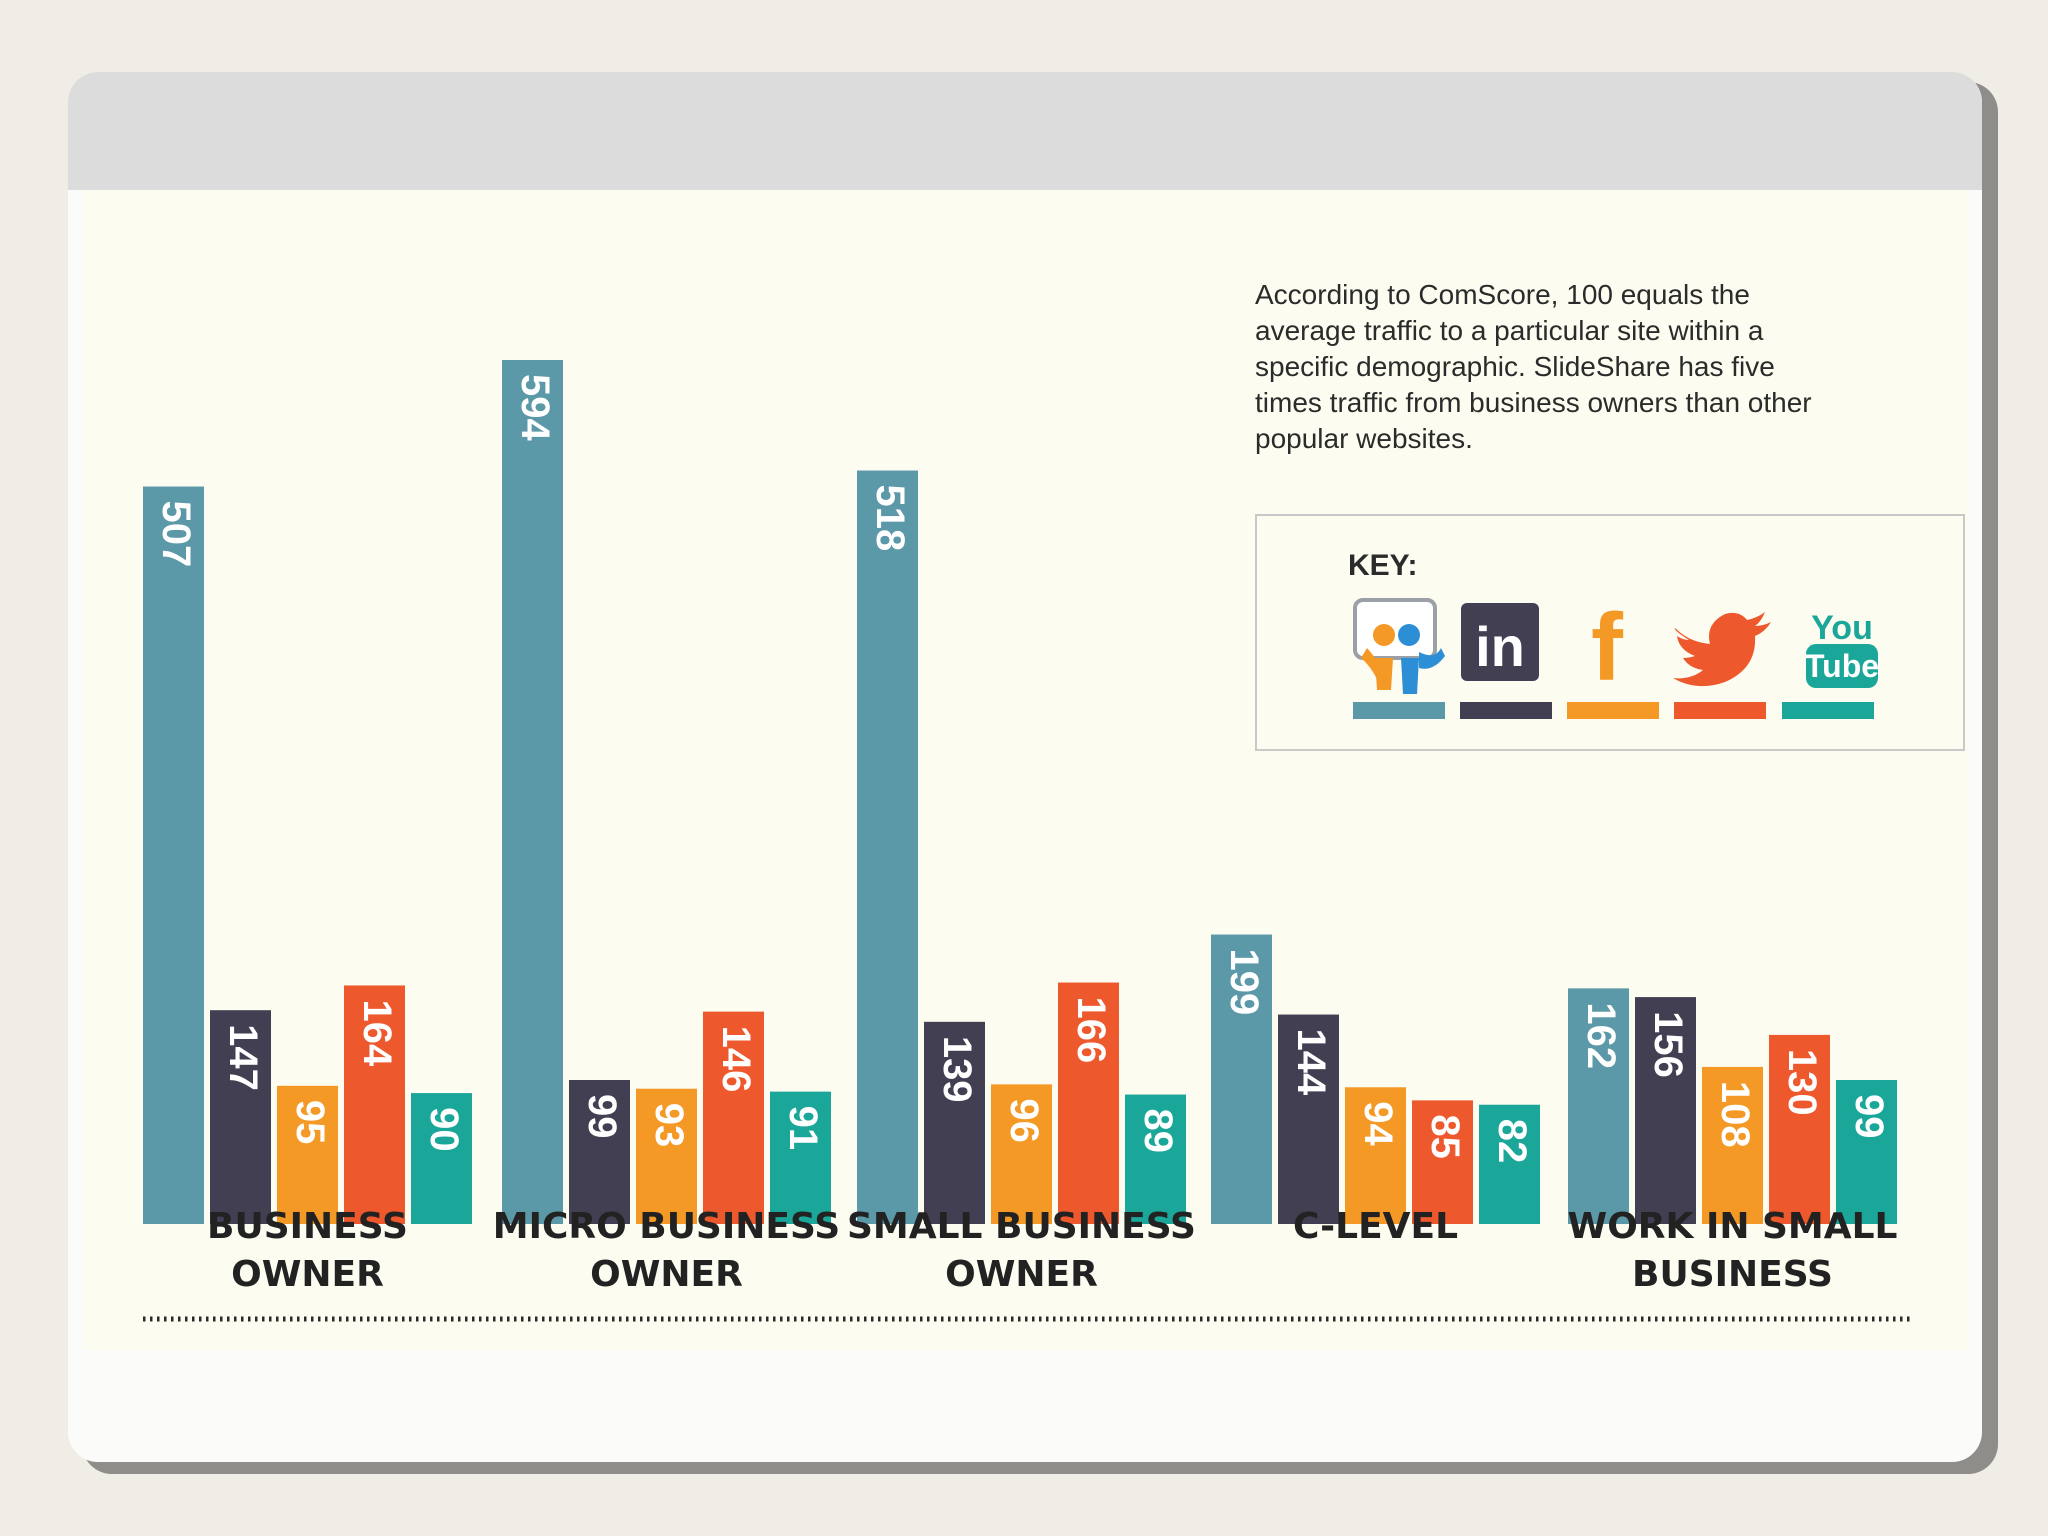  I want to click on category-label: C-LEVEL, so click(1375, 1226).